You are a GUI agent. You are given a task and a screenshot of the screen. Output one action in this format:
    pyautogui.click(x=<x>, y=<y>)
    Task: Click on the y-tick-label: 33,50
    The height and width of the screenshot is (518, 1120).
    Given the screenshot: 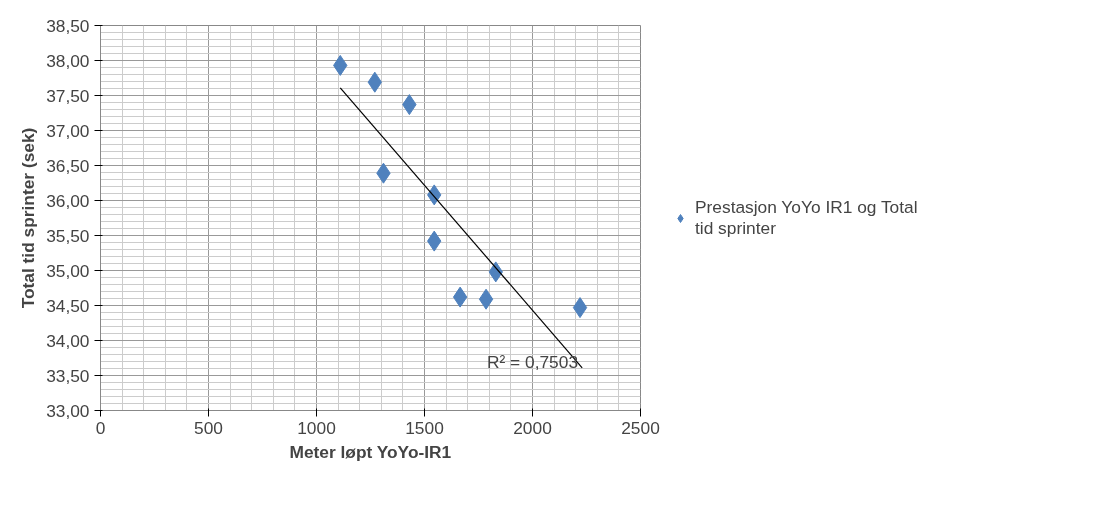 What is the action you would take?
    pyautogui.click(x=68, y=375)
    